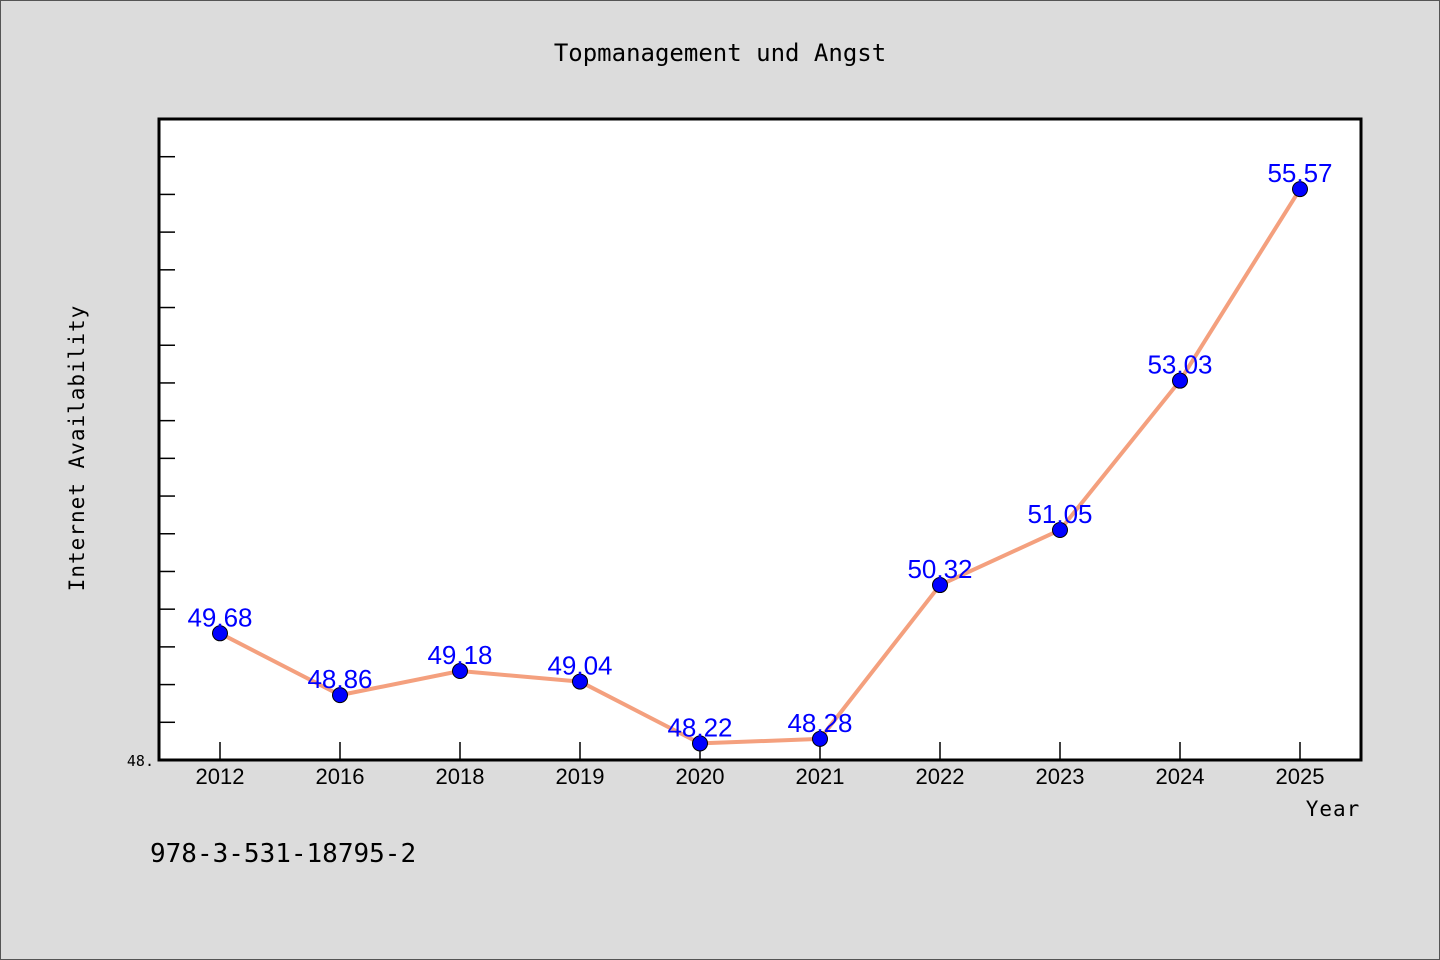 The height and width of the screenshot is (960, 1440). Describe the element at coordinates (720, 53) in the screenshot. I see `chart-title: Topmanagement und Angst` at that location.